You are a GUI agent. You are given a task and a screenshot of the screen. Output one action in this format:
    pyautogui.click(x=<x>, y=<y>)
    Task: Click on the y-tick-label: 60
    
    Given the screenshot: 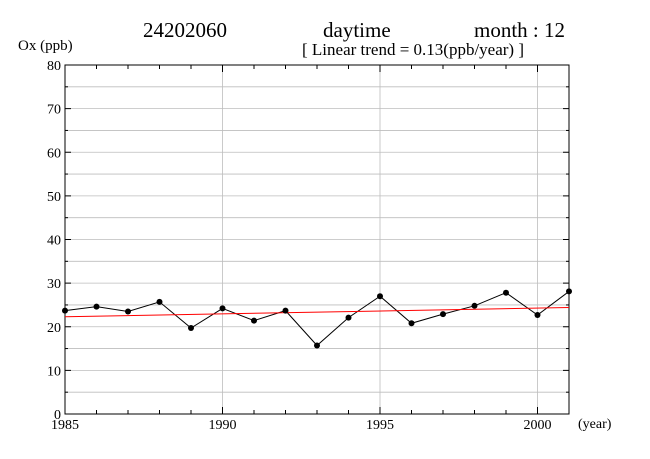 What is the action you would take?
    pyautogui.click(x=54, y=153)
    